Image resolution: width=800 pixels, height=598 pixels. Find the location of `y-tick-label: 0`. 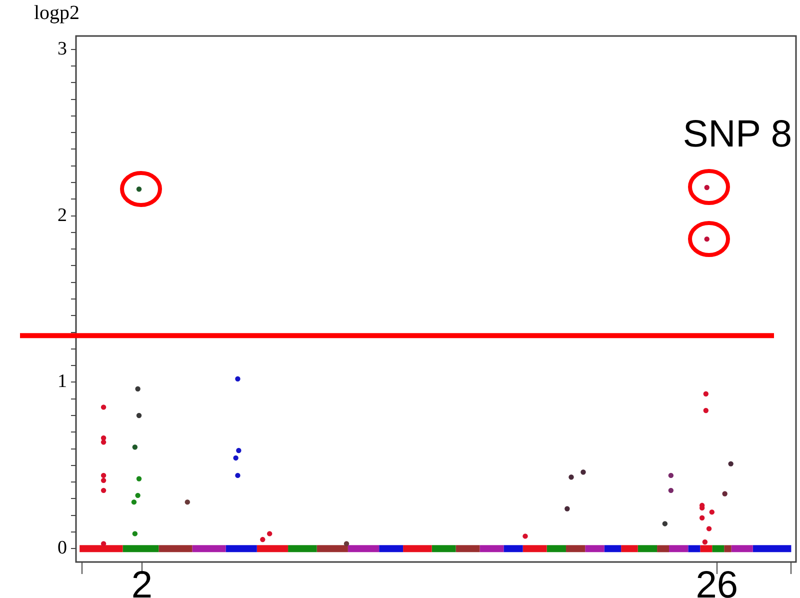

y-tick-label: 0 is located at coordinates (62, 548).